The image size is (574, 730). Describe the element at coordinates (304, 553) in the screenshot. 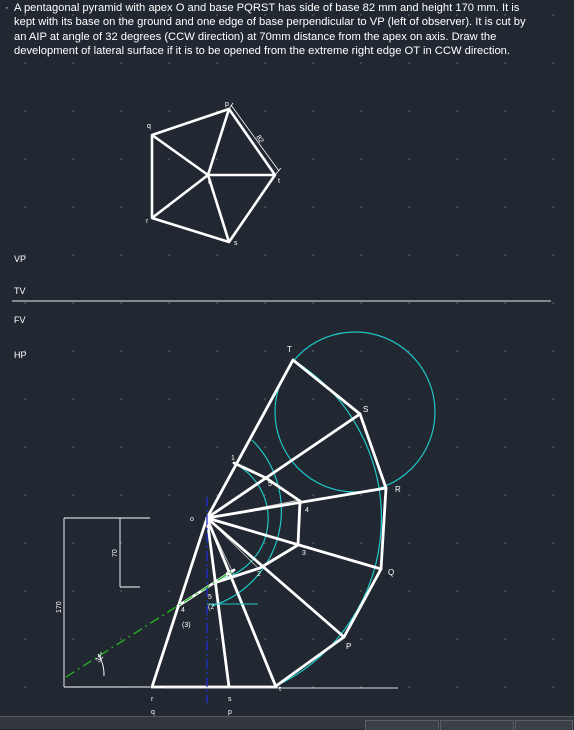

I see `dev-section-label-3: 3` at that location.